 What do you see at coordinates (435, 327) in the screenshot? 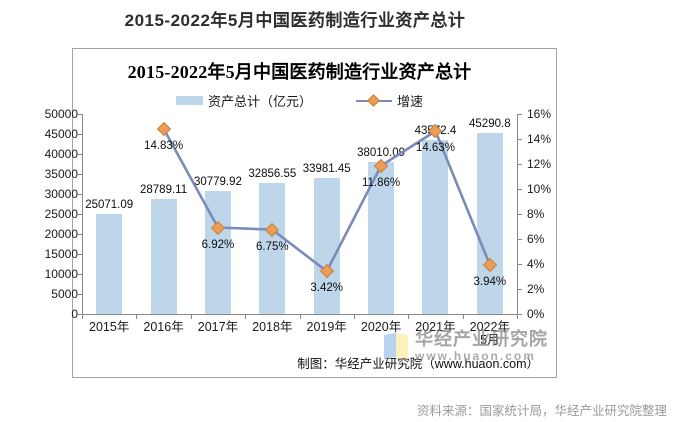
I see `x-axis-label: 2021年` at bounding box center [435, 327].